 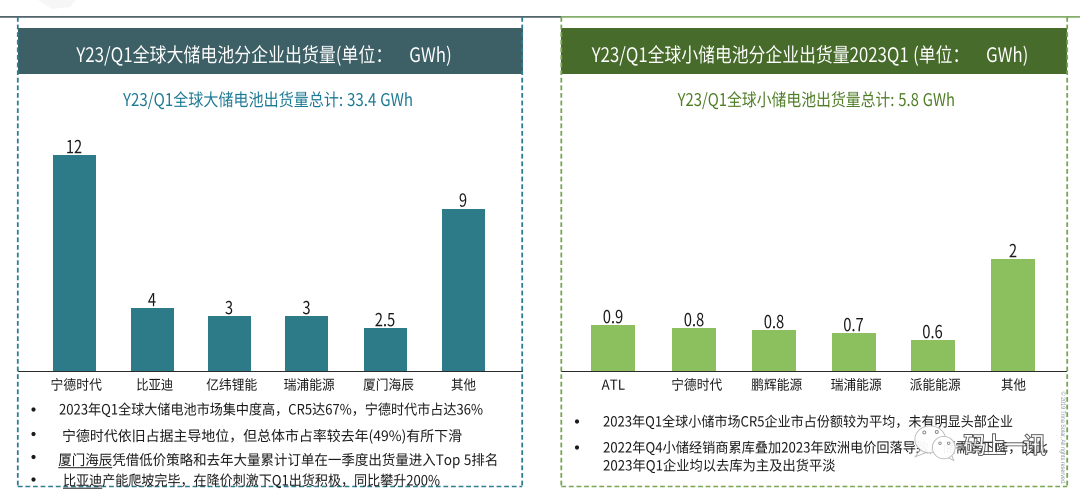 I want to click on svg-text:© 2019 Trina Solar, All rights: © 2019 Trina Solar, All rights reserved., so click(x=1062, y=438).